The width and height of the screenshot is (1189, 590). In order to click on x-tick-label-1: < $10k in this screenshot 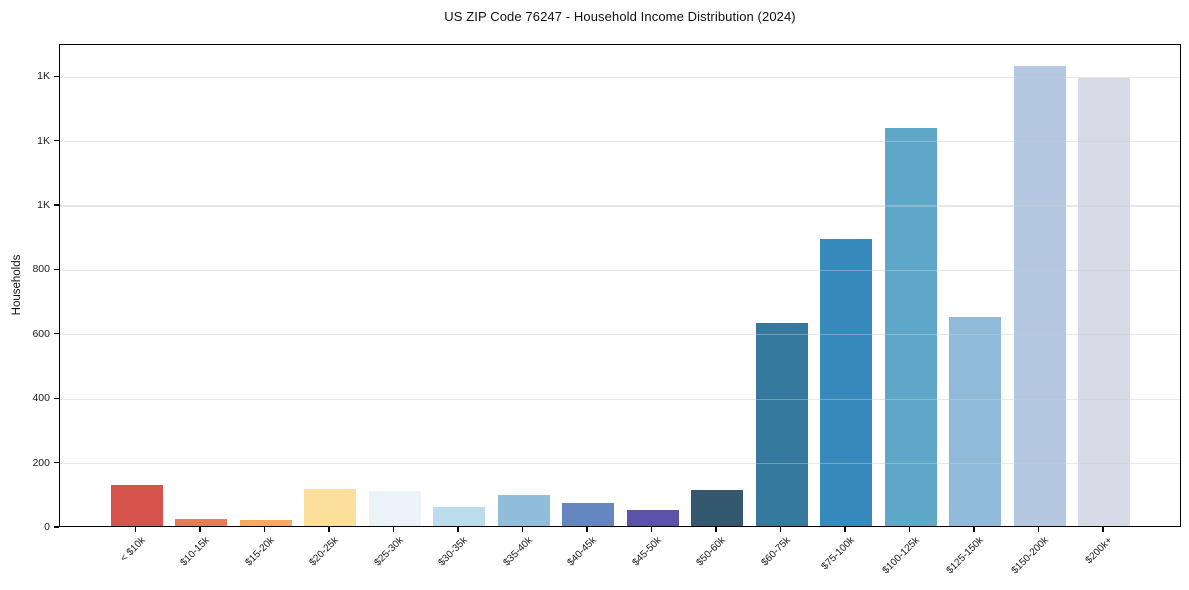, I will do `click(133, 550)`.